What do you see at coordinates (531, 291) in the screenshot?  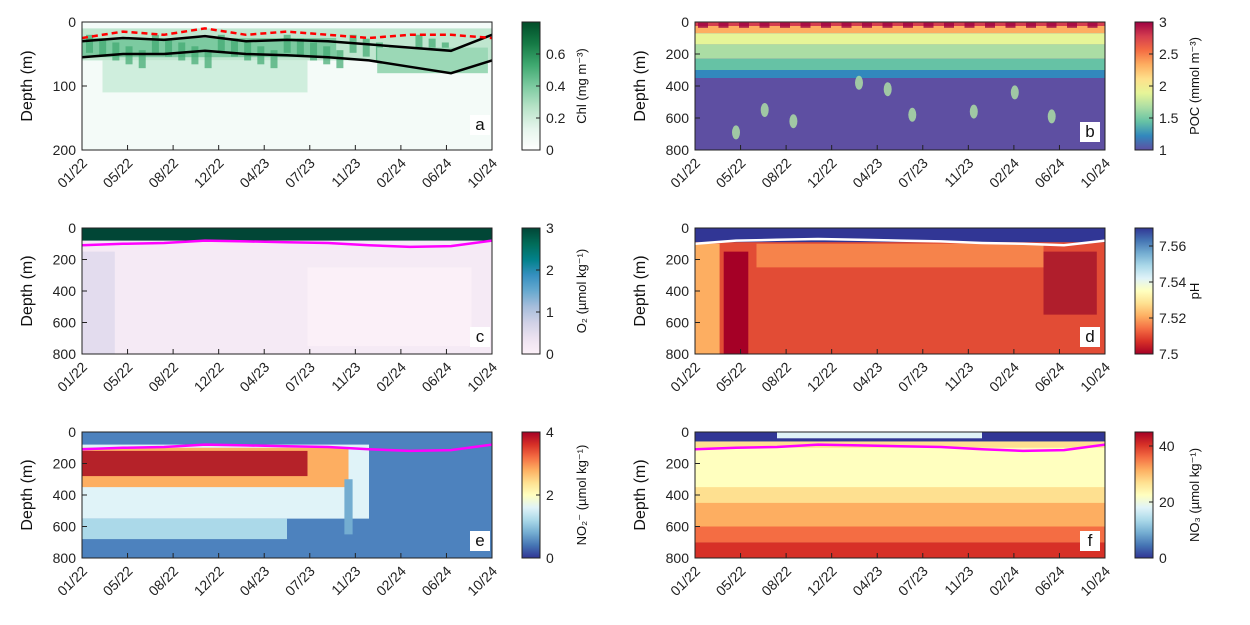 I see `colorbar-c` at bounding box center [531, 291].